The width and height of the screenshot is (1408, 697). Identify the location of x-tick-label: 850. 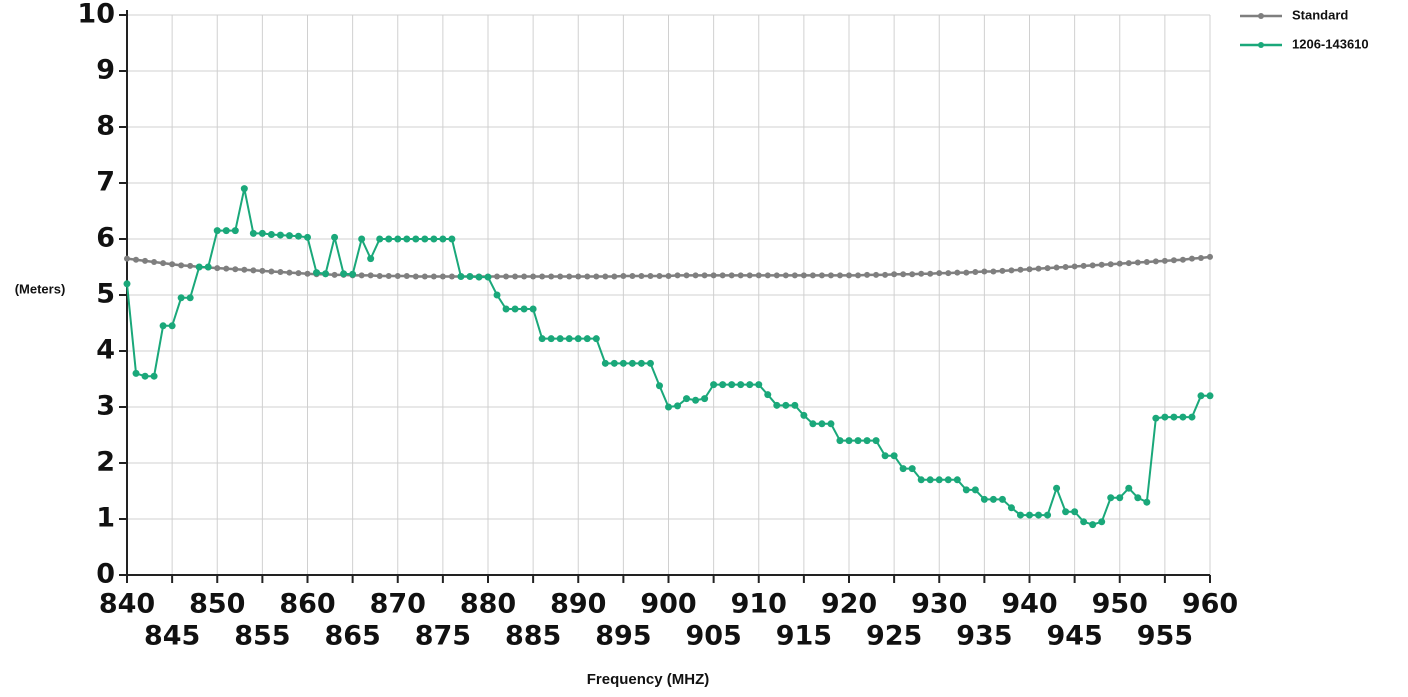
(217, 604).